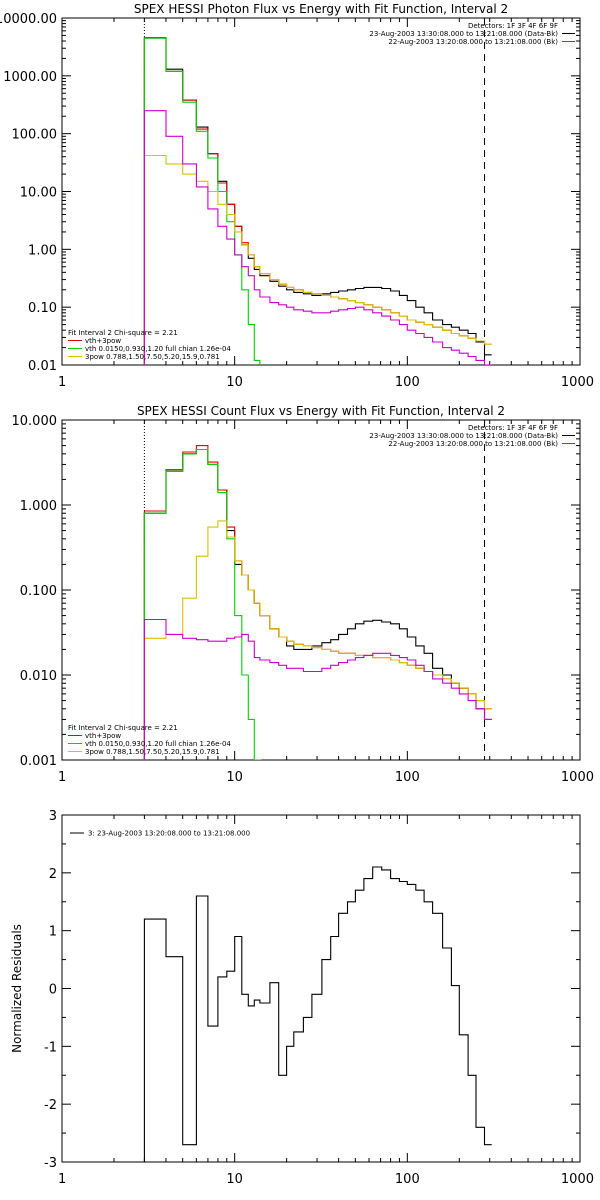  Describe the element at coordinates (35, 421) in the screenshot. I see `y-tick-label: 10.000` at that location.